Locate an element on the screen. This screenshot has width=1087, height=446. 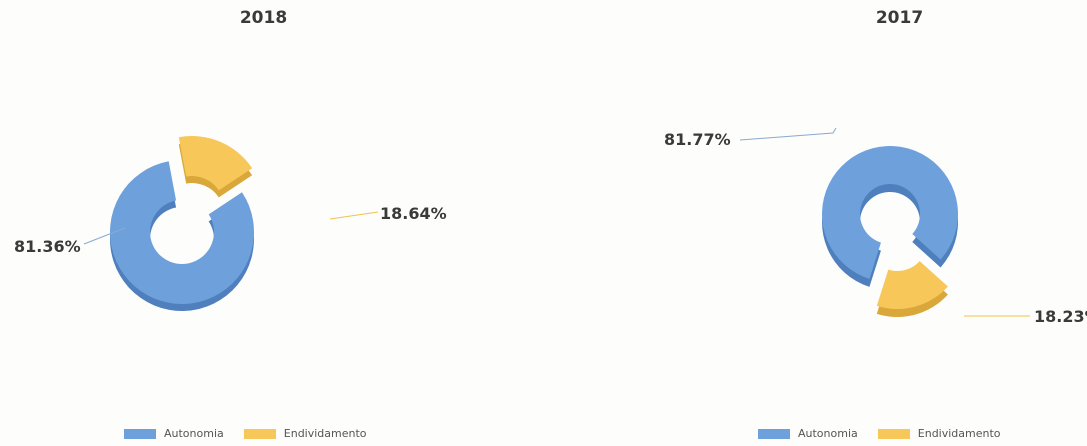
data-label-endividamento: 18.64% is located at coordinates (413, 213).